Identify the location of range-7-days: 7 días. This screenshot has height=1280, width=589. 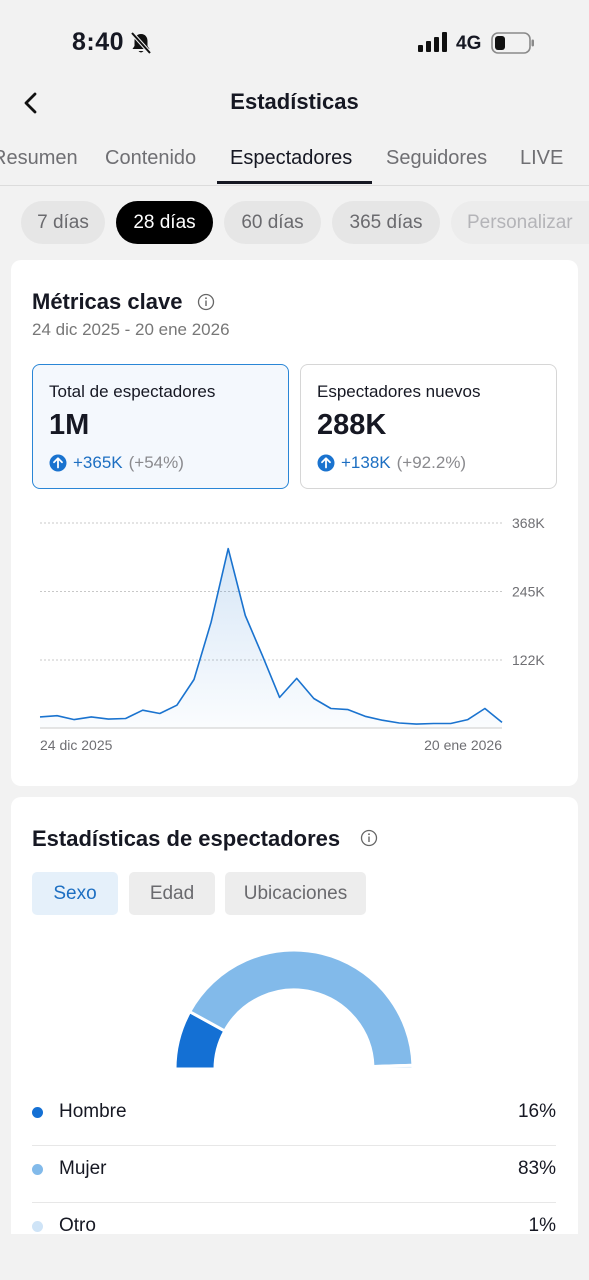
(63, 222).